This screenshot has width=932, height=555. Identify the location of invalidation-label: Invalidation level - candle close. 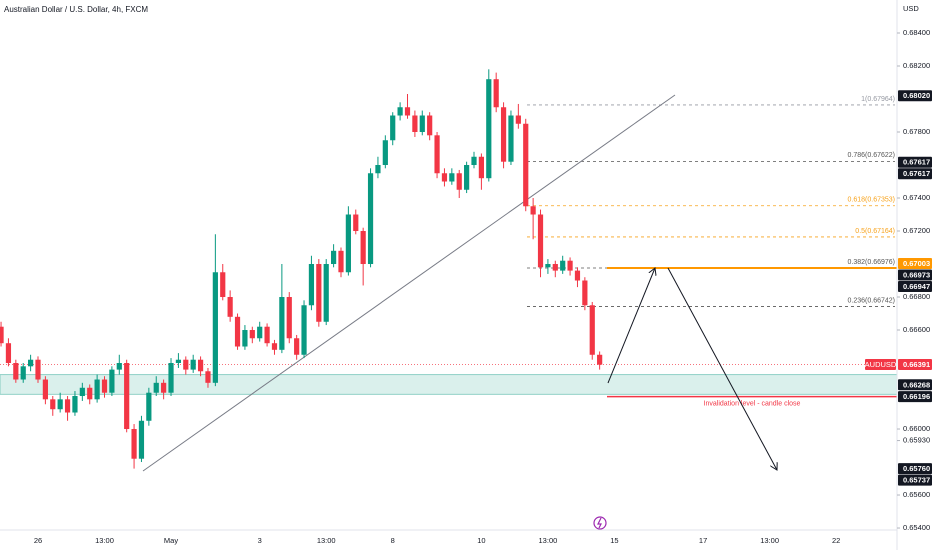
(752, 404).